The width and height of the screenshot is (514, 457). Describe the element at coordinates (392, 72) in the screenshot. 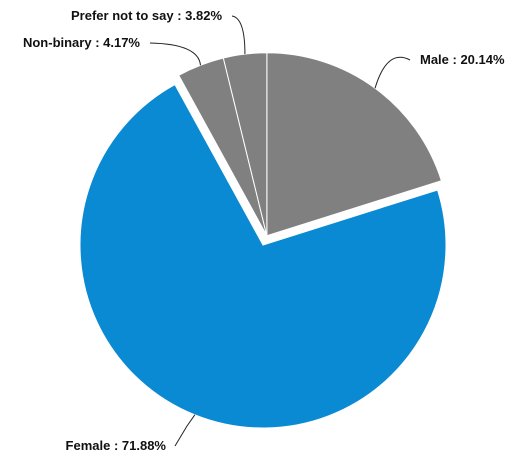

I see `leader-line-male` at that location.